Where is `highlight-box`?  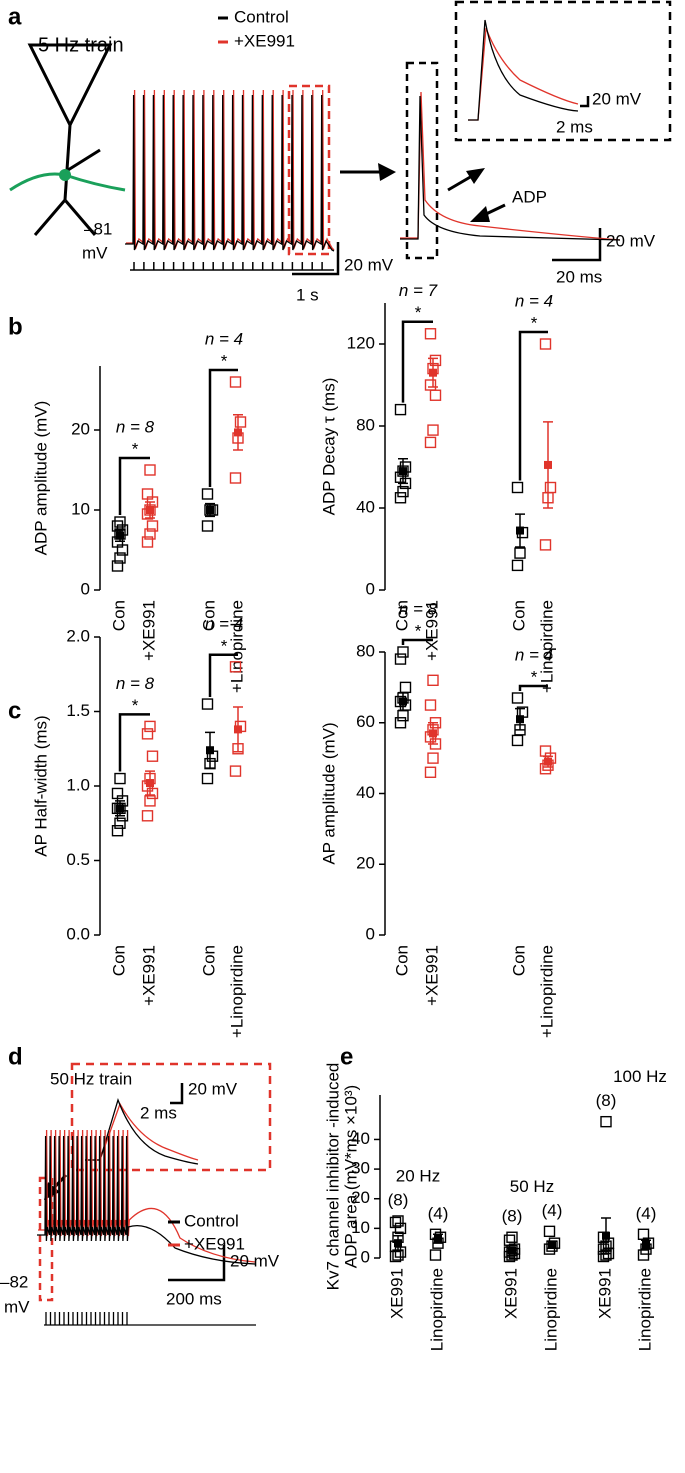
highlight-box is located at coordinates (309, 170).